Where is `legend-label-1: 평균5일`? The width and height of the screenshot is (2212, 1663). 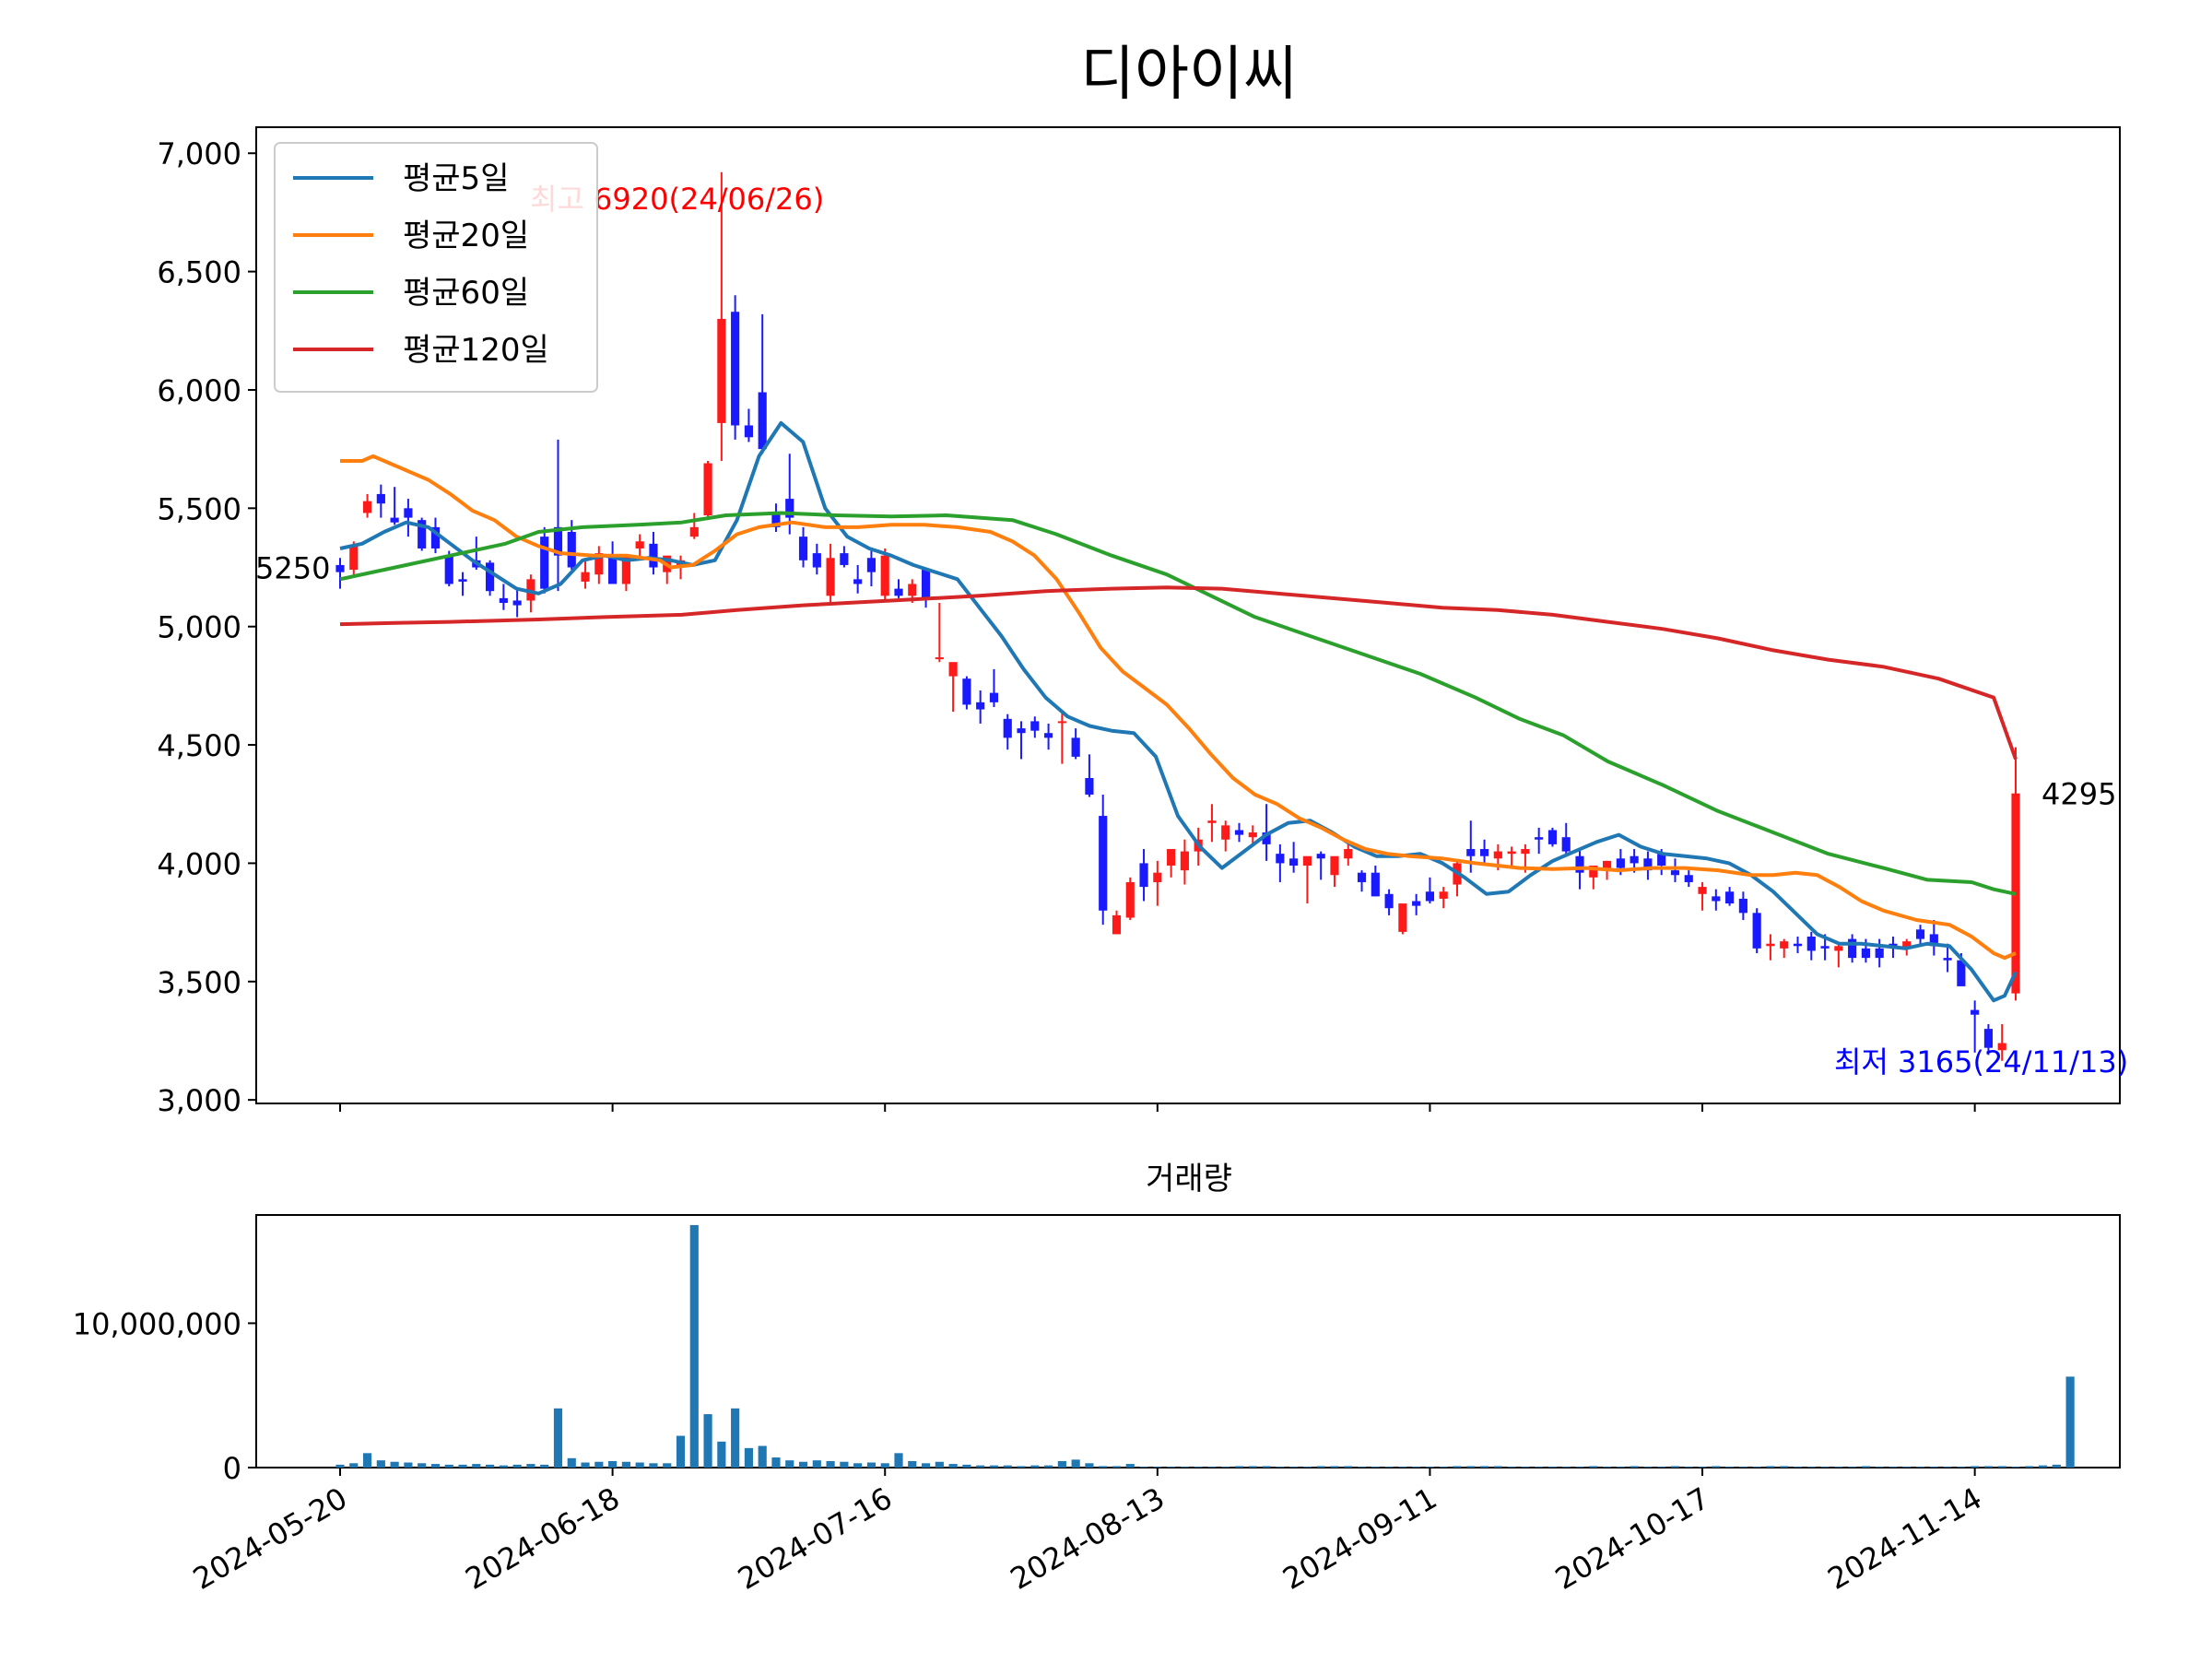 legend-label-1: 평균5일 is located at coordinates (456, 178).